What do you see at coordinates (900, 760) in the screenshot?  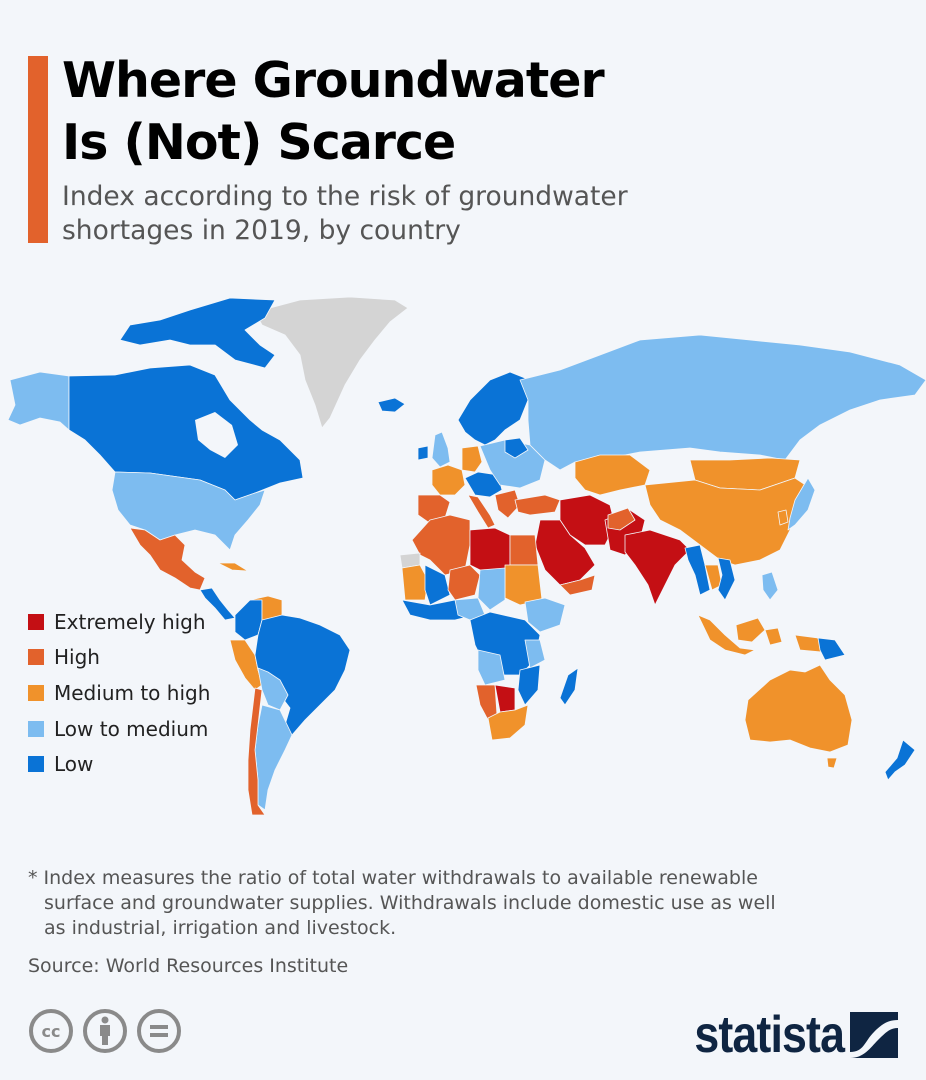 I see `region-new-zealand` at bounding box center [900, 760].